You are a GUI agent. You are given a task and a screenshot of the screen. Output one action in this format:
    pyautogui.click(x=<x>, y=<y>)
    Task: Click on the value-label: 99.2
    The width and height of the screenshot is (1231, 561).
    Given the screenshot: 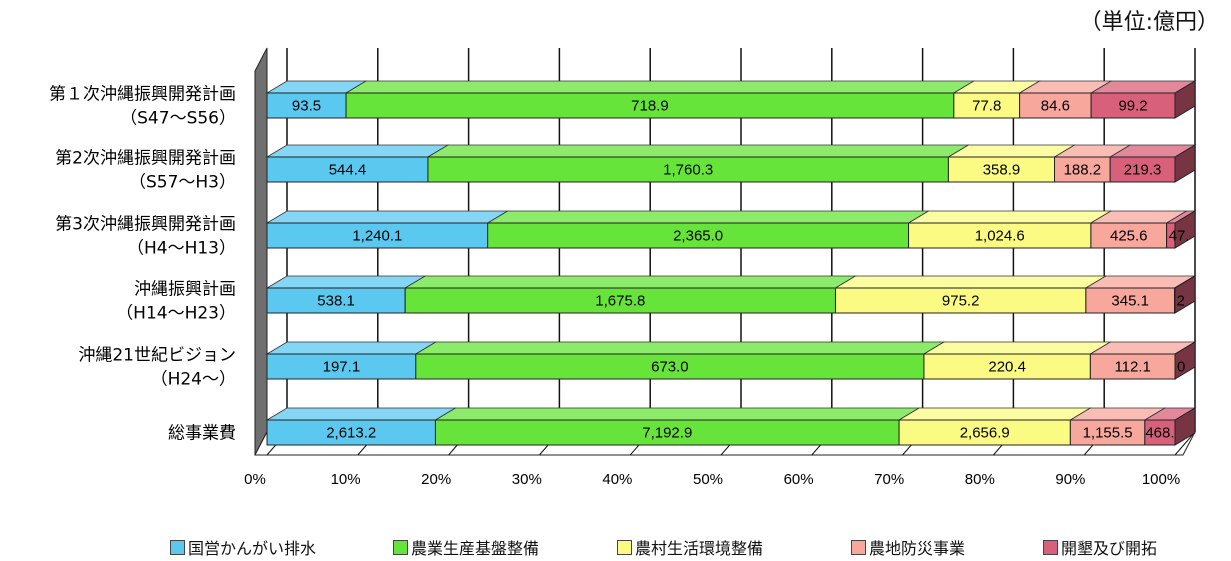 What is the action you would take?
    pyautogui.click(x=1132, y=106)
    